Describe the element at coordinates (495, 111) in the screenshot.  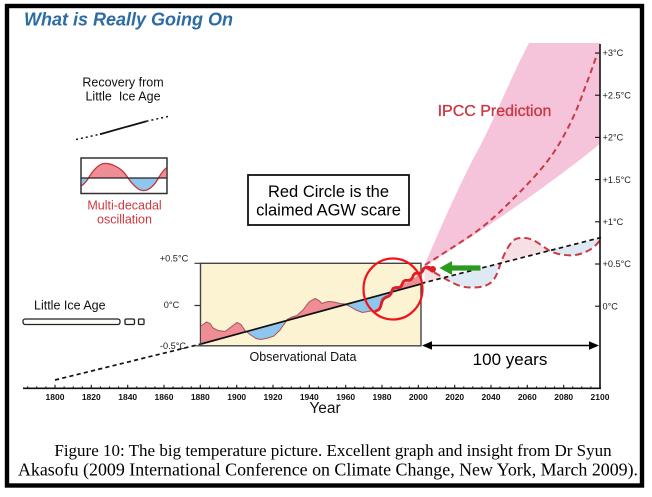
I see `svg-text: IPCC Prediction` at that location.